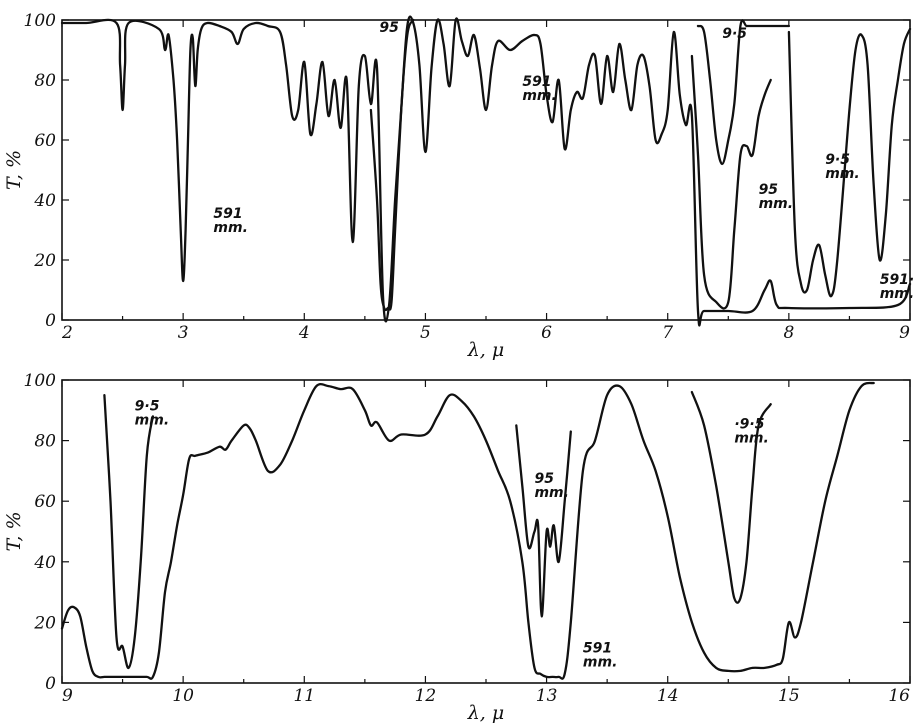 This screenshot has width=921, height=726. Describe the element at coordinates (426, 696) in the screenshot. I see `x-tick-label: 12` at that location.